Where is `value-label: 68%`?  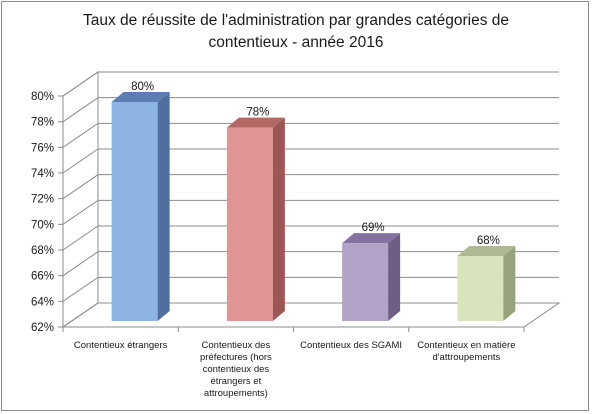 value-label: 68% is located at coordinates (488, 241).